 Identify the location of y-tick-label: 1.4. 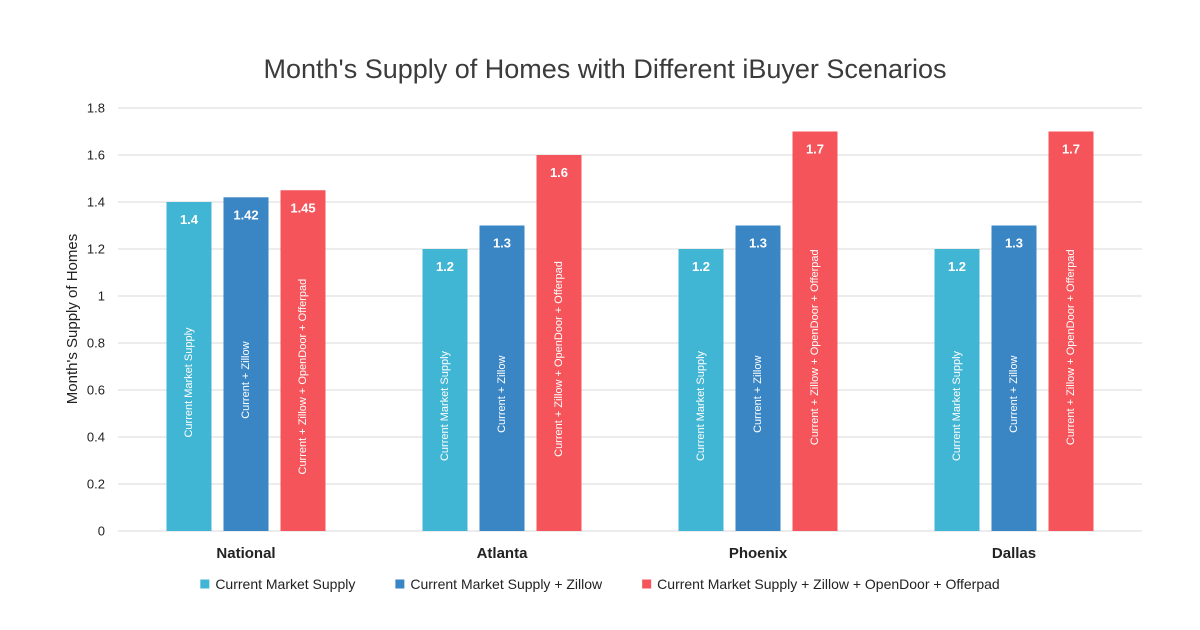
(96, 202).